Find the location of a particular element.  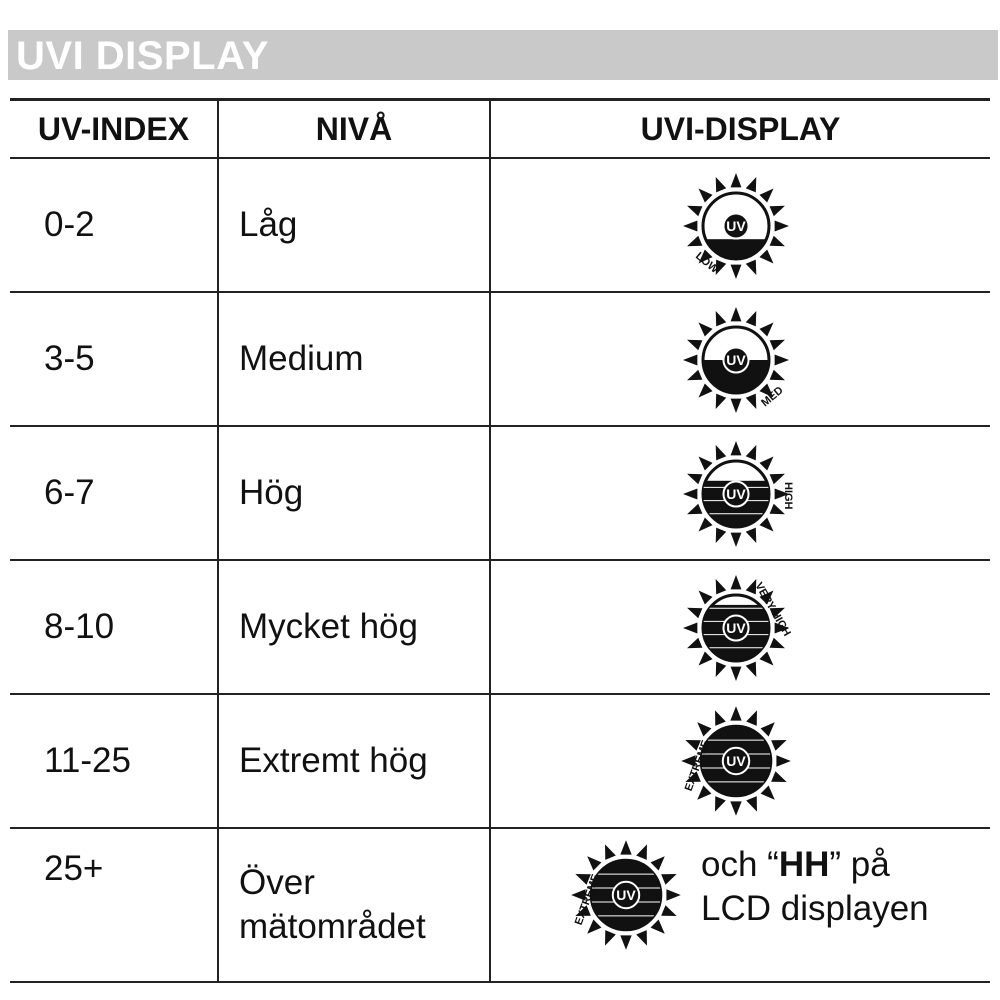

header-uvi-display: UVI-DISPLAY is located at coordinates (739, 128).